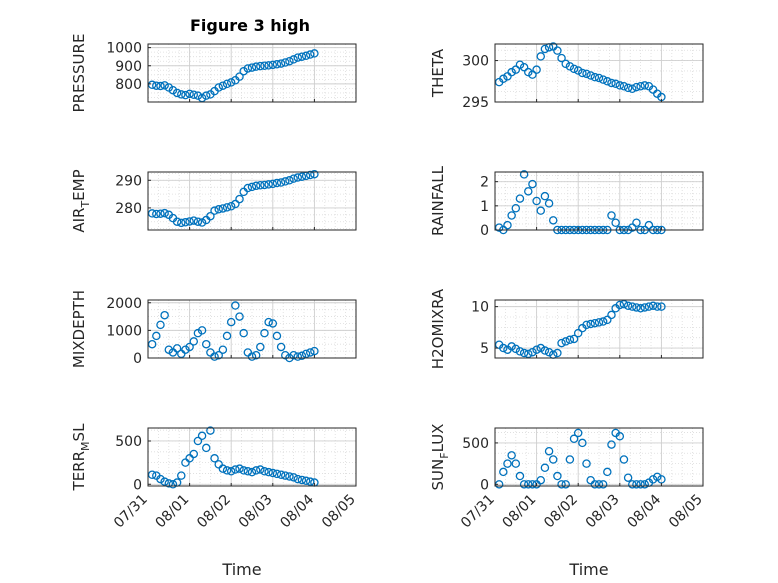 Image resolution: width=778 pixels, height=583 pixels. Describe the element at coordinates (599, 201) in the screenshot. I see `axes-box` at that location.